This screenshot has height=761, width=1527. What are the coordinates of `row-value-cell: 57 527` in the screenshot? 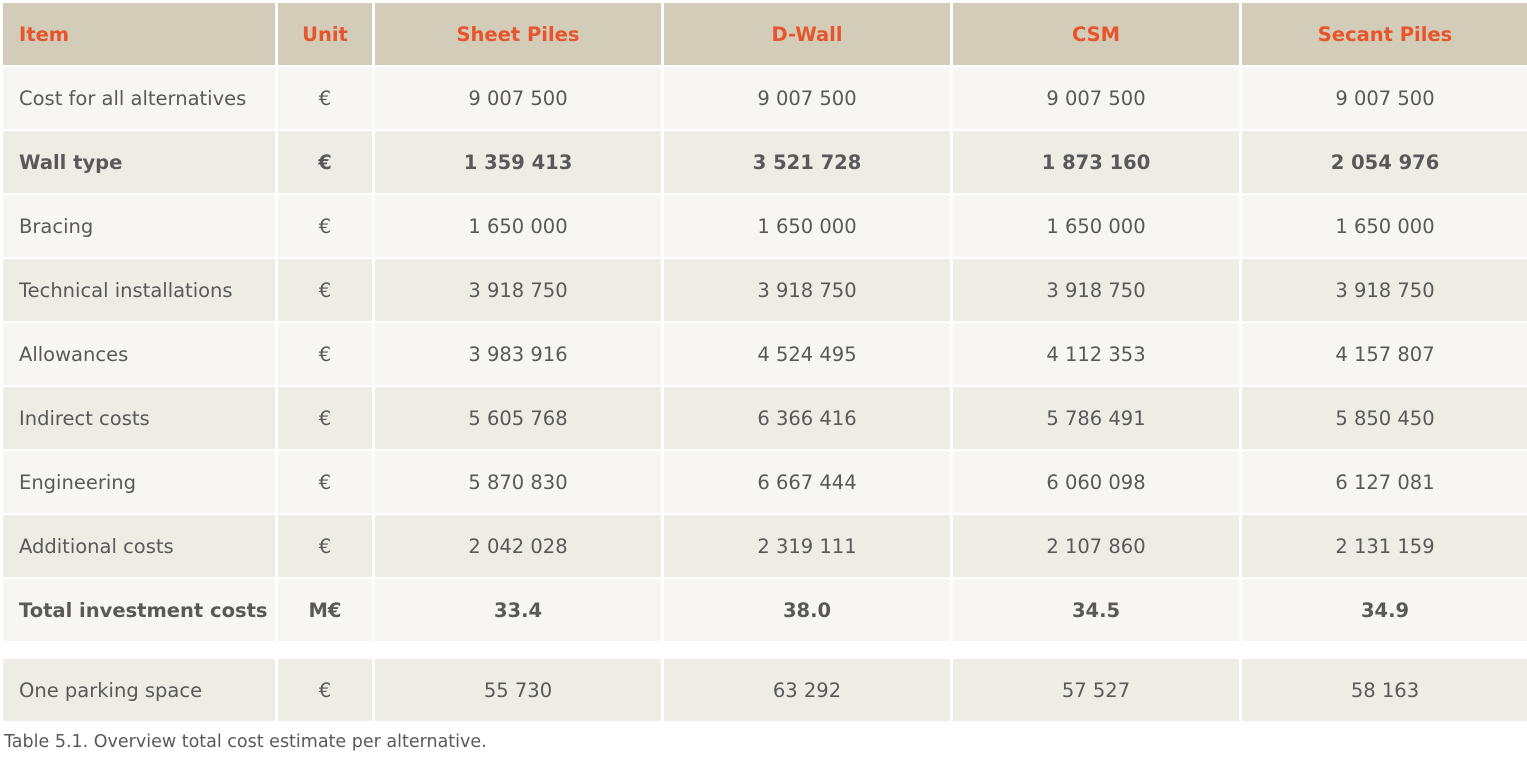 It's located at (1096, 690).